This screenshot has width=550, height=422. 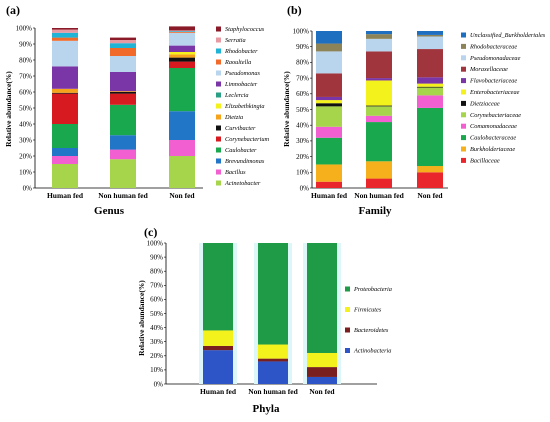 I want to click on legend-label: Pseudomonadaceae, so click(x=495, y=58).